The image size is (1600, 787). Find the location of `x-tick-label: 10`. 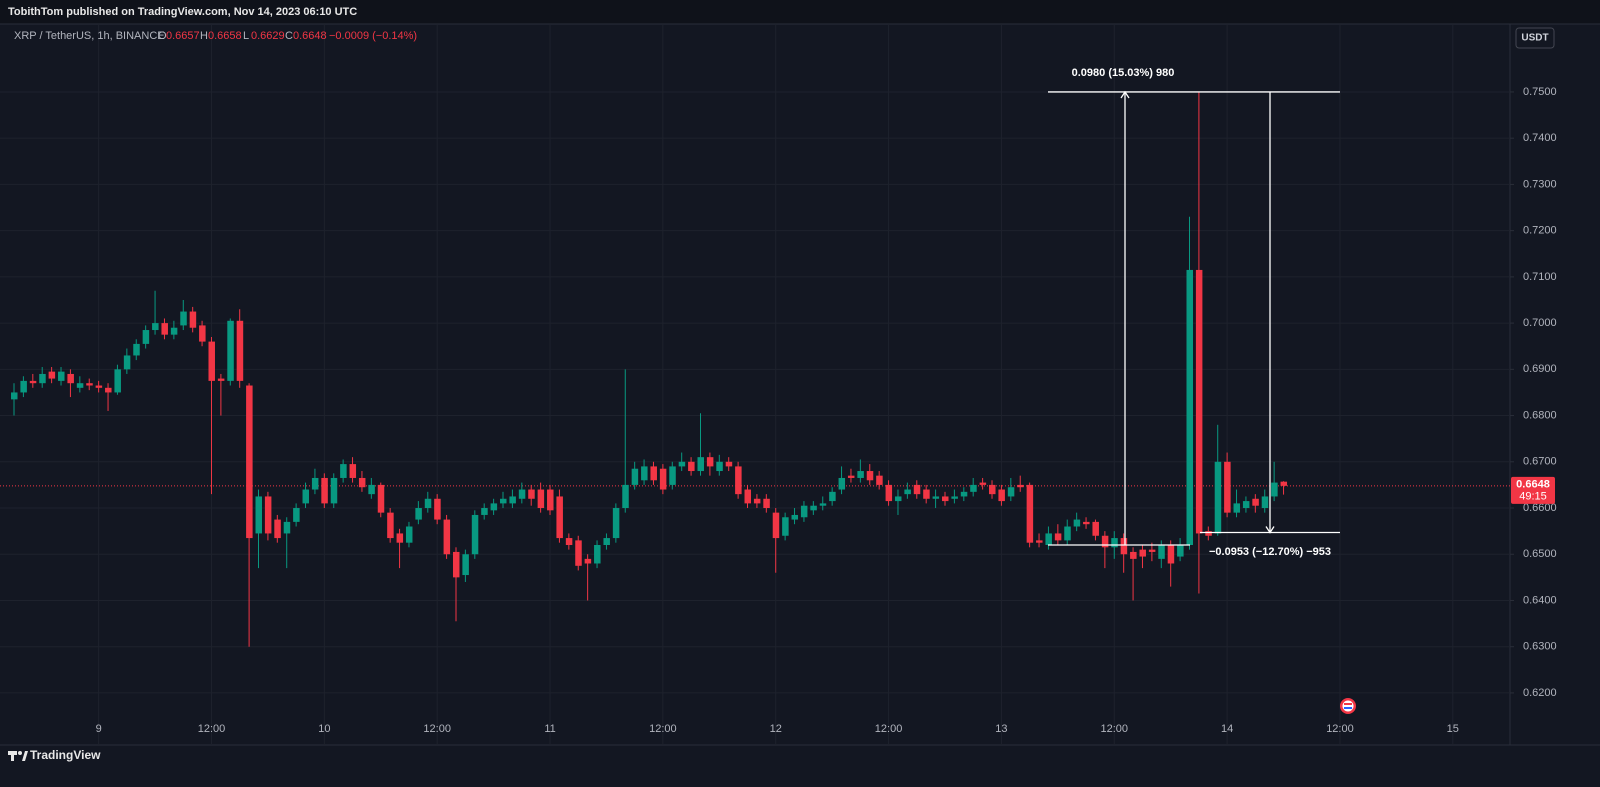

x-tick-label: 10 is located at coordinates (324, 729).